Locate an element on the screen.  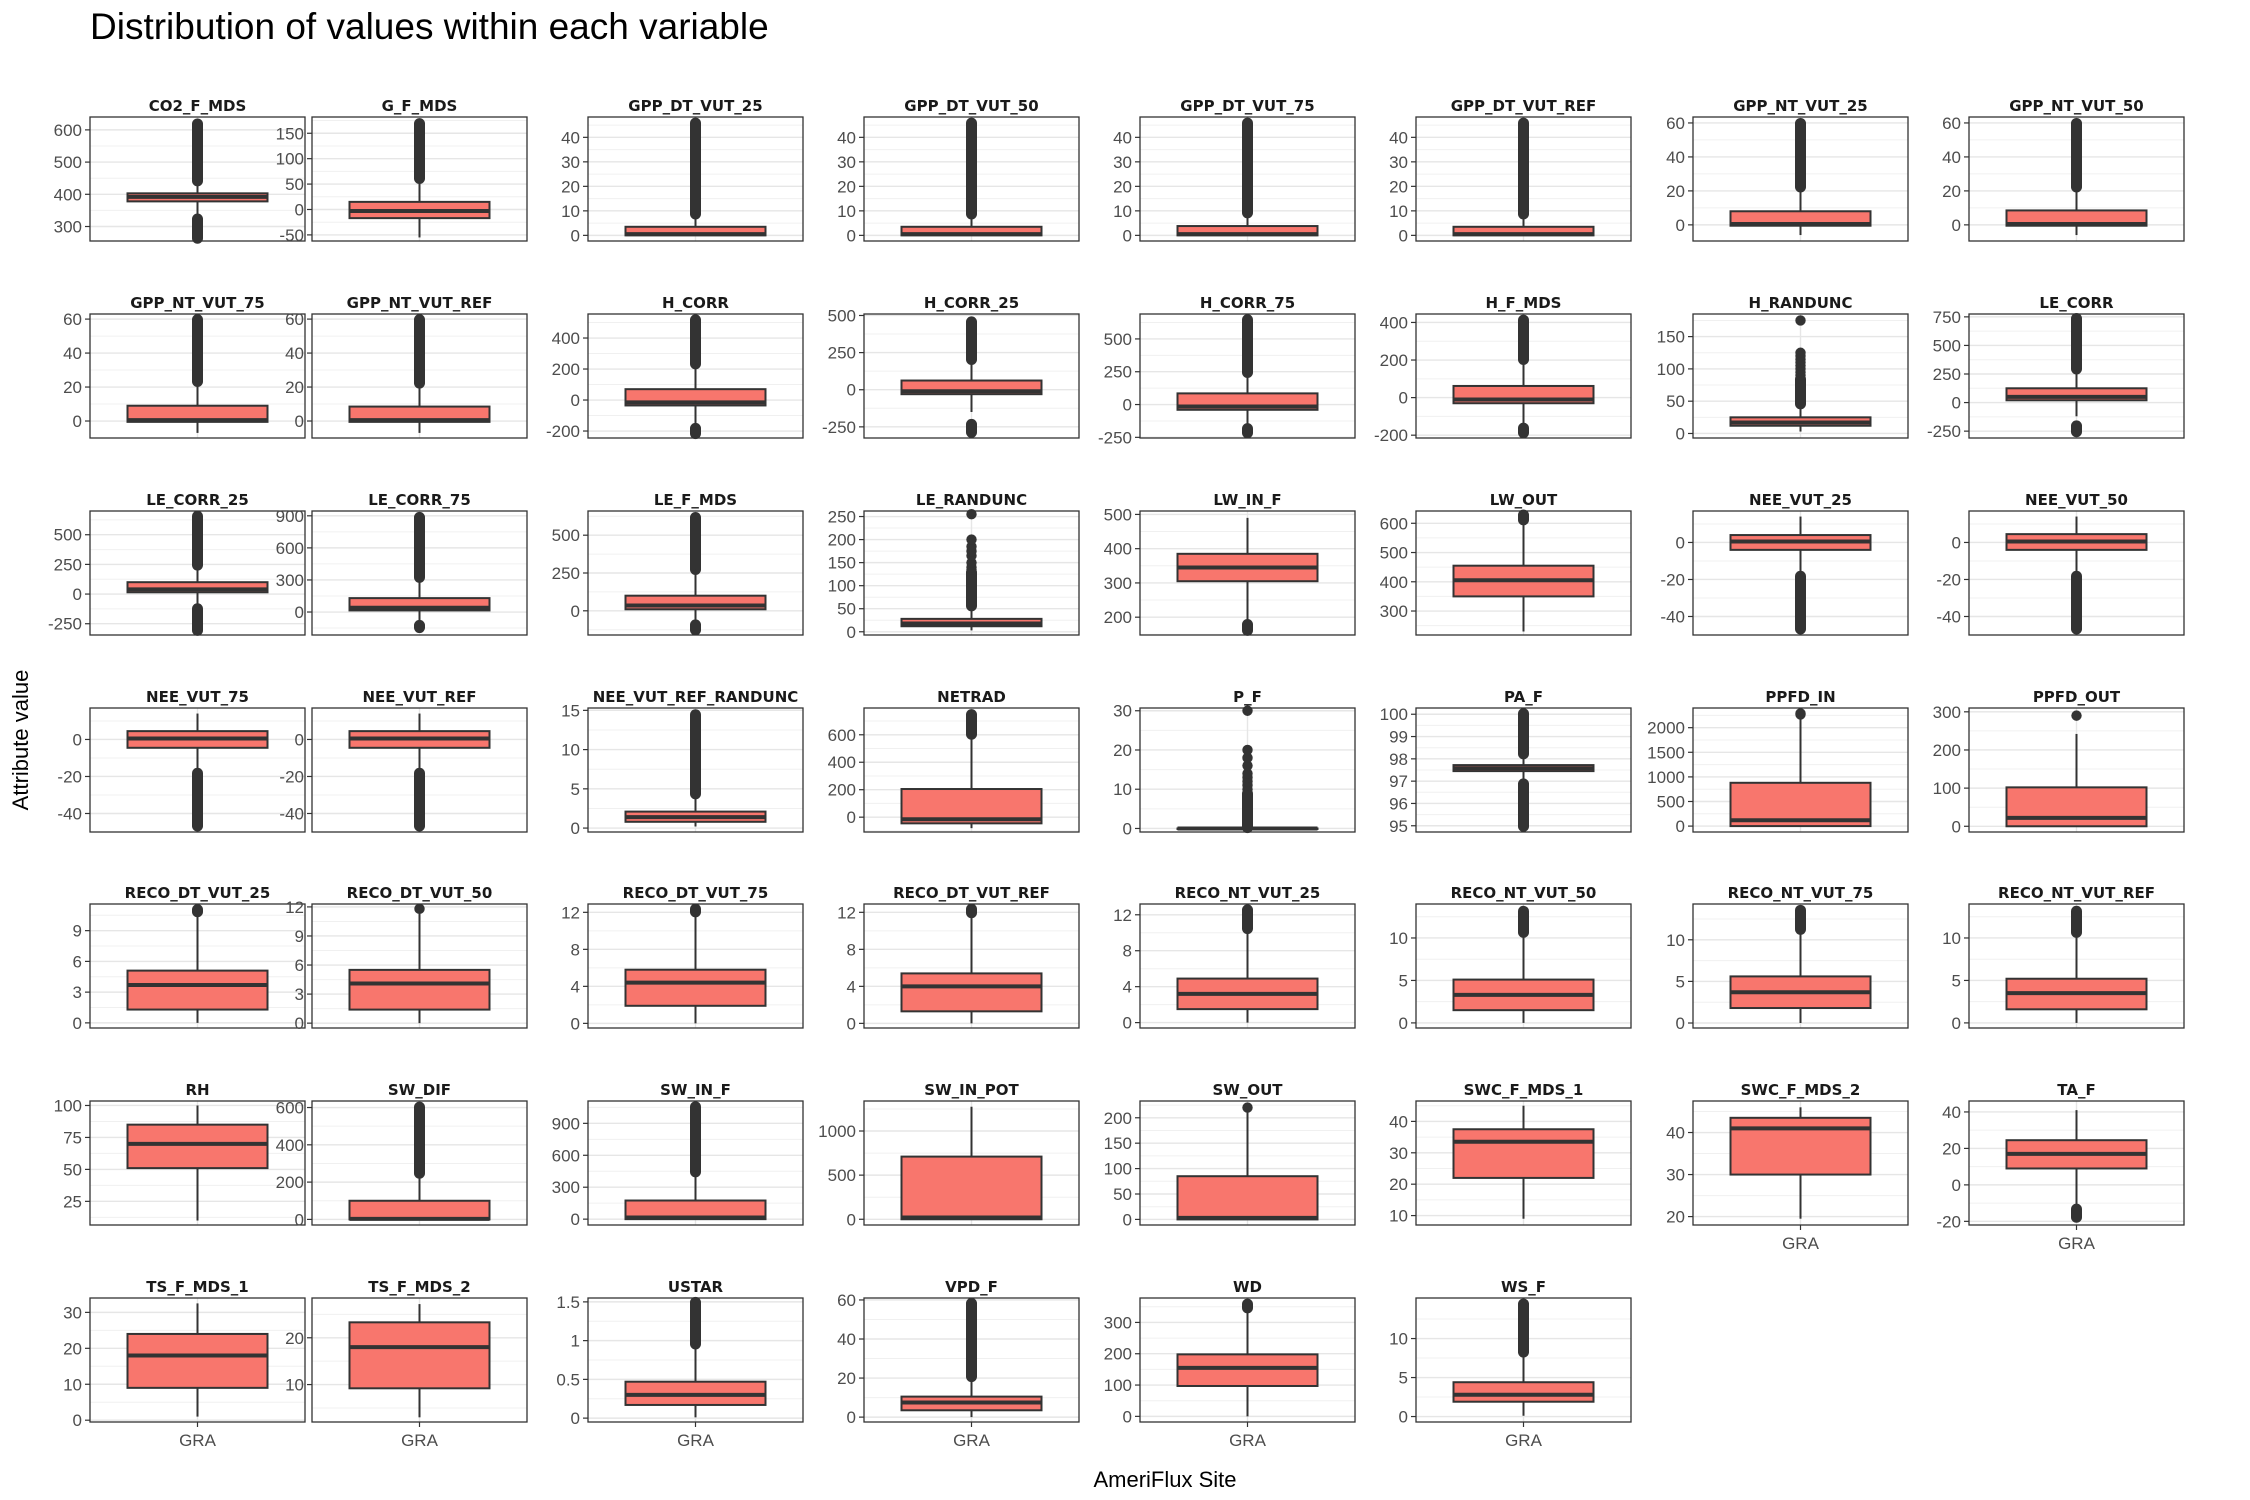
panel-title: PPFD_IN is located at coordinates (1800, 697).